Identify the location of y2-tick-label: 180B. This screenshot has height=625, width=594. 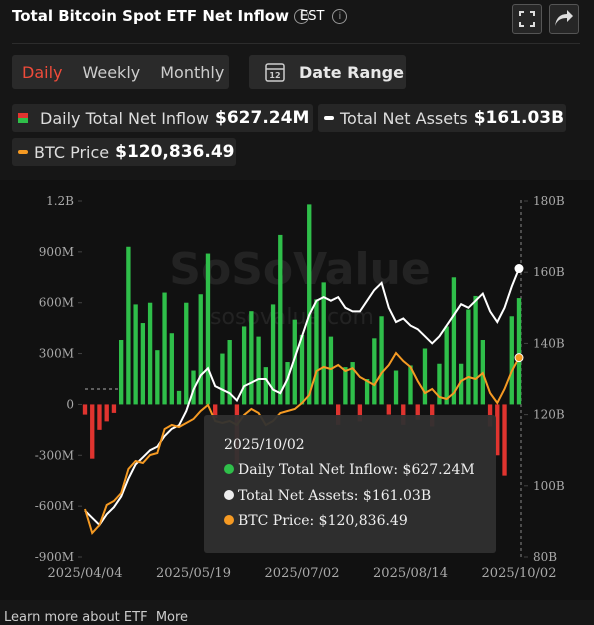
(549, 201).